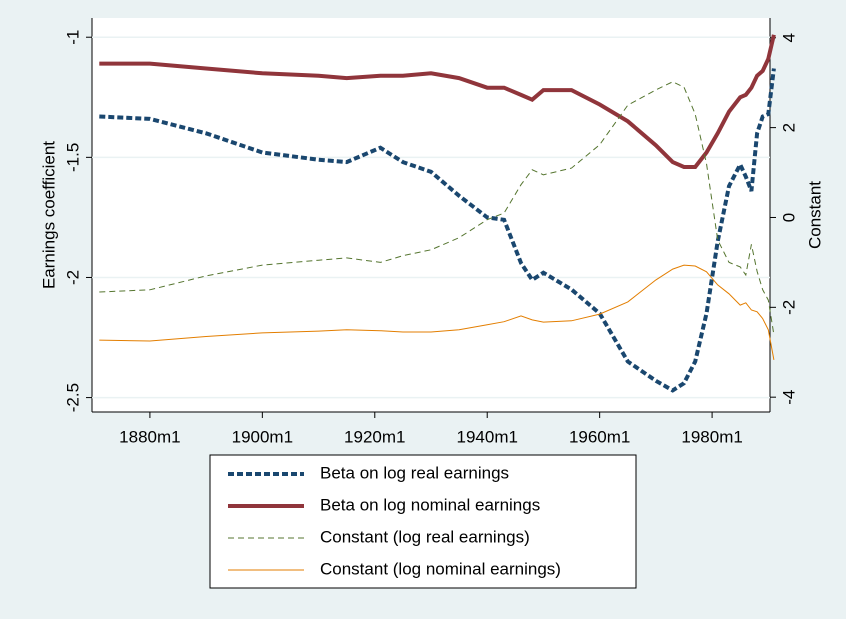 This screenshot has height=619, width=846. Describe the element at coordinates (430, 504) in the screenshot. I see `legend-label: Beta on log nominal earnings` at that location.